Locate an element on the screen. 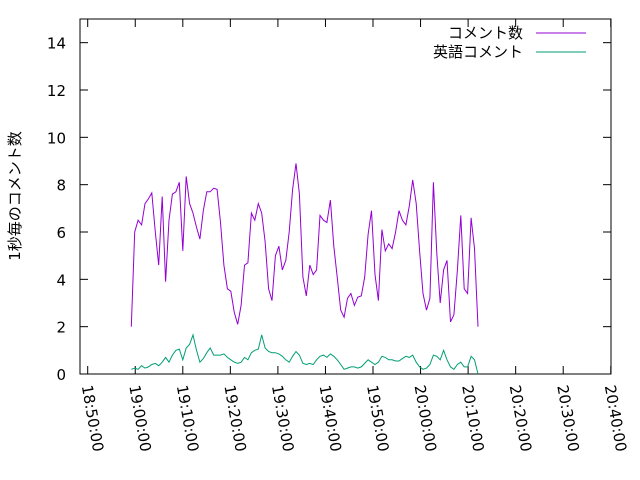 Image resolution: width=640 pixels, height=480 pixels. x-tick-label: 20:30:00 is located at coordinates (567, 418).